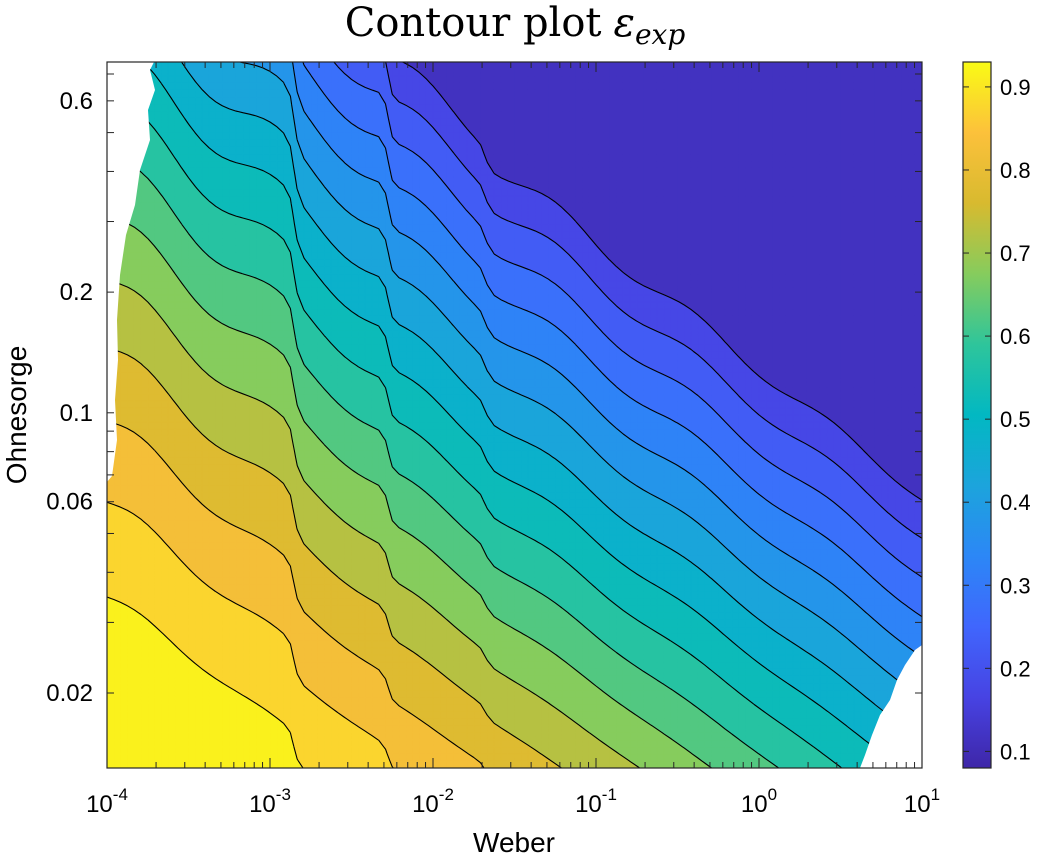  I want to click on y-tick-label: 0.06, so click(69, 502).